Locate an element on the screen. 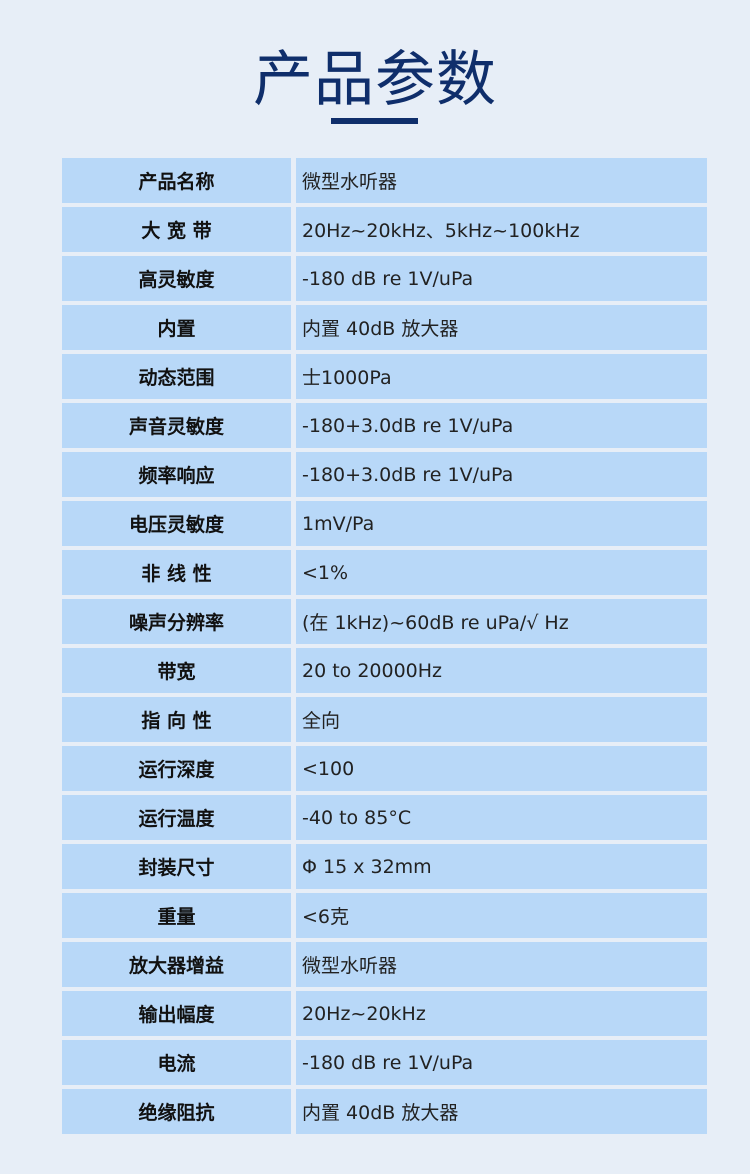 The image size is (750, 1174). spec-row: 指 向 性全向 is located at coordinates (384, 719).